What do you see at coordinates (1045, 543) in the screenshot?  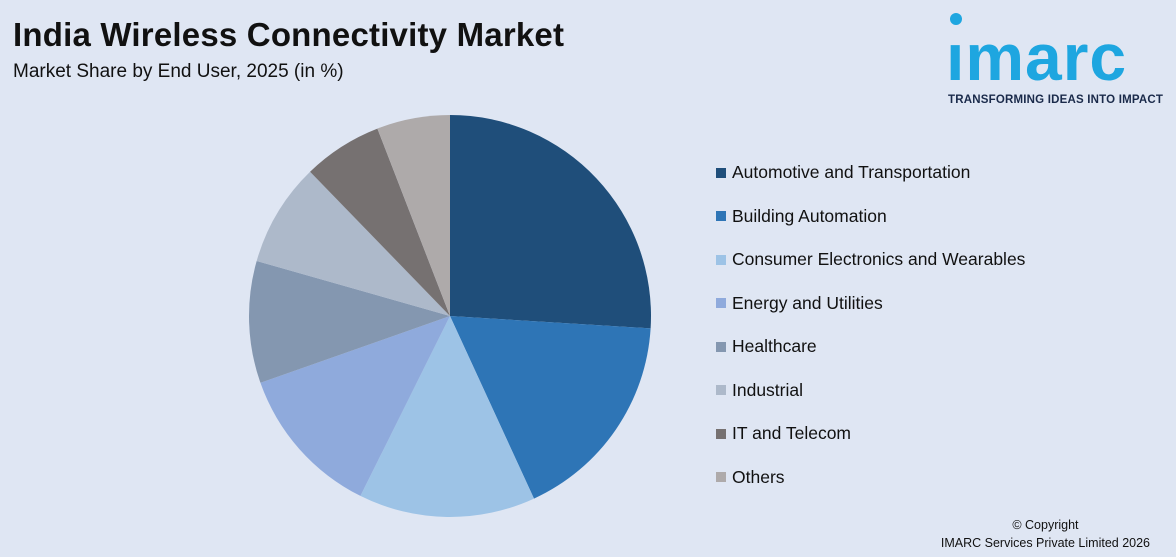 I see `copyright-line-2: IMARC Services Private Limited 2026` at bounding box center [1045, 543].